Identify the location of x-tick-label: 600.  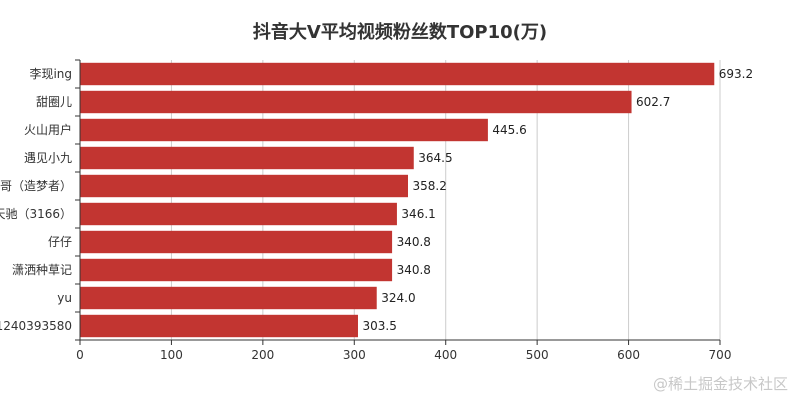
(628, 355).